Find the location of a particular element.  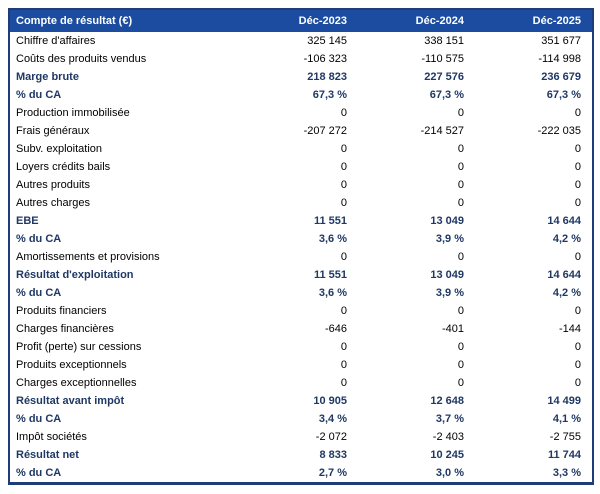

table-row: % du CA 3,6 % 3,9 % 4,2 % is located at coordinates (301, 293).